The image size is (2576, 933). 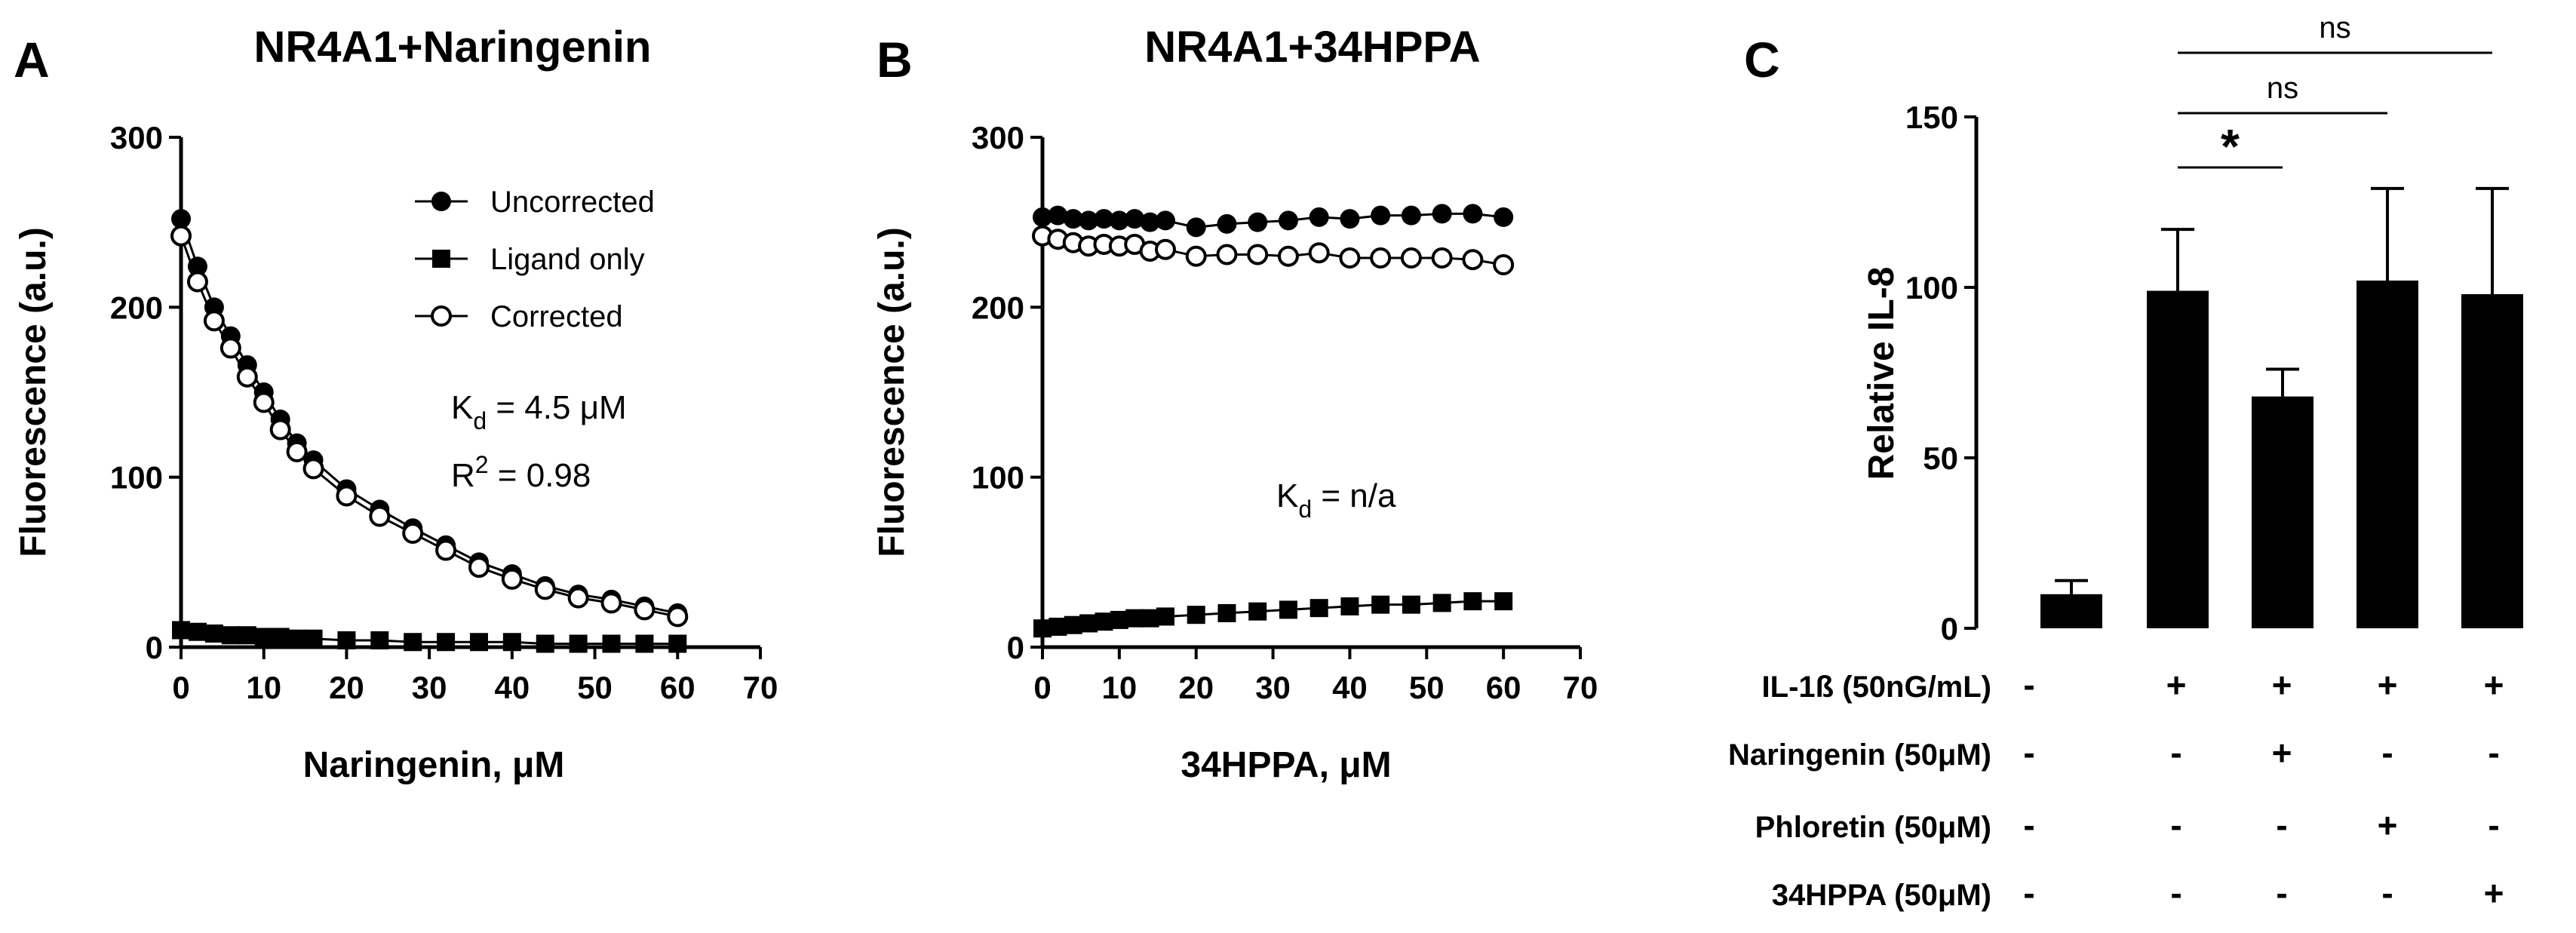 I want to click on axes: 0 50 100 150, so click(x=1942, y=373).